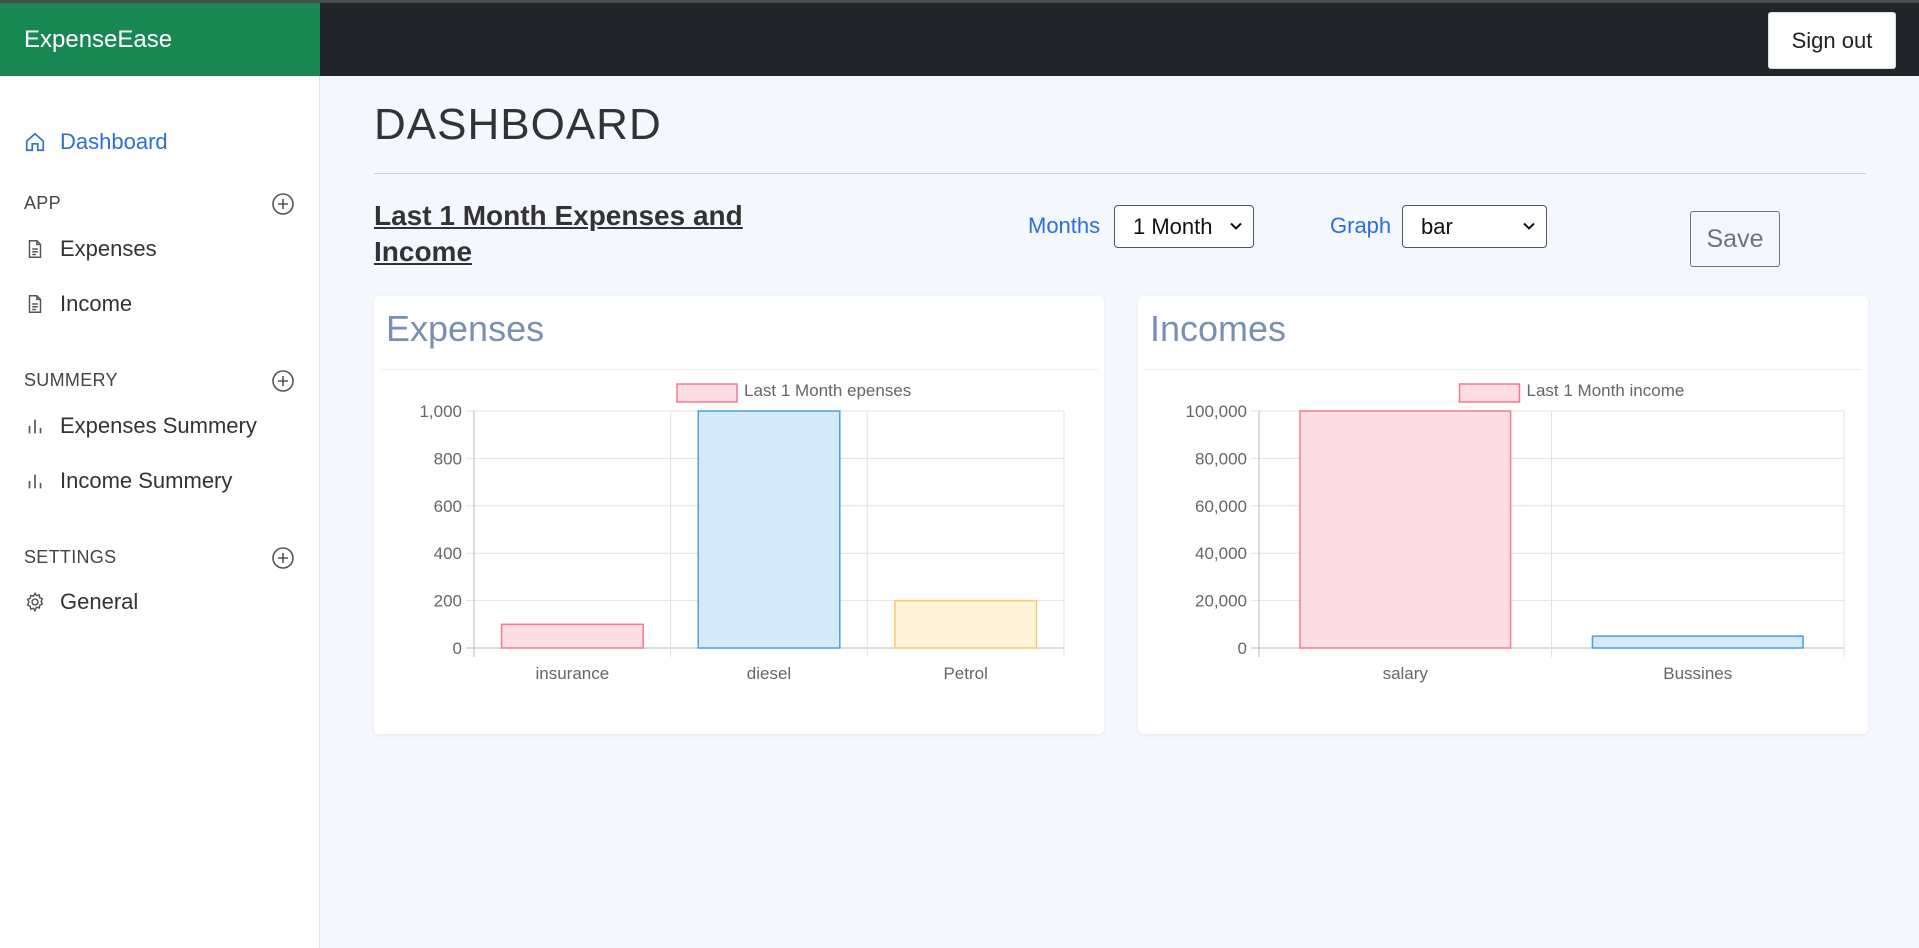 This screenshot has height=948, width=1919. I want to click on sidebar-heading-settings: SETTINGS, so click(70, 557).